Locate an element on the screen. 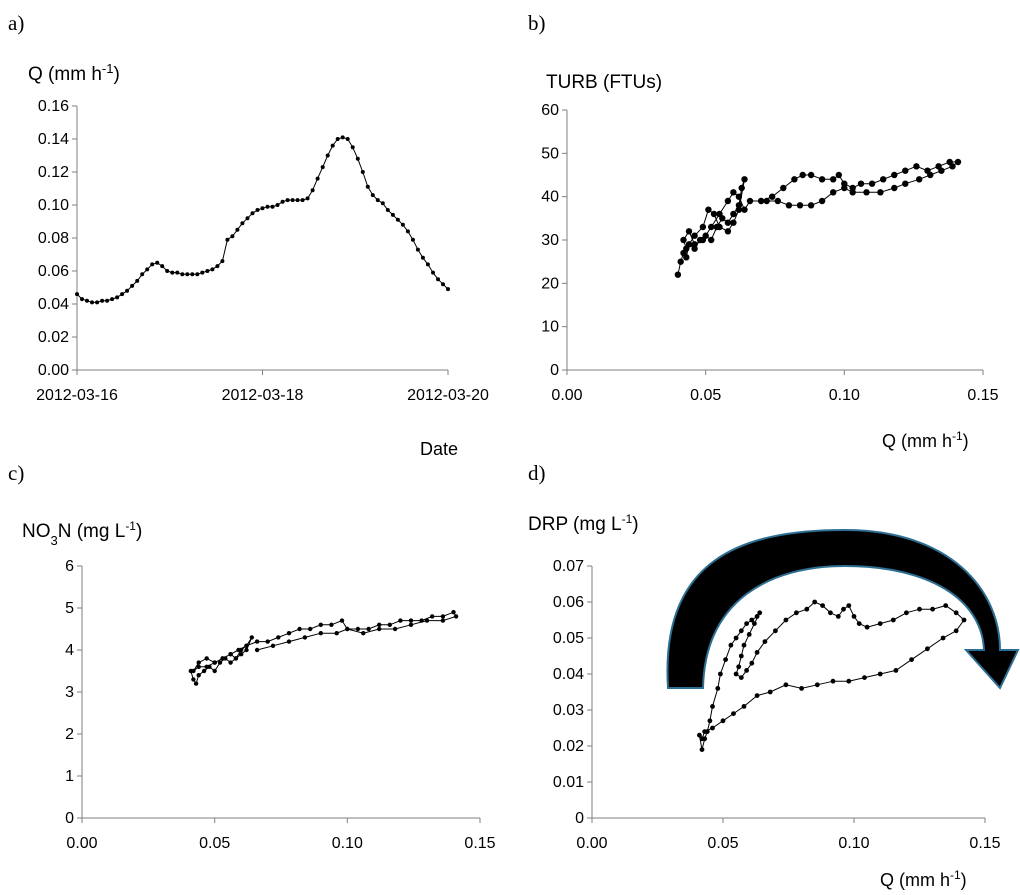  panel-b-y-tick-label: 0 is located at coordinates (554, 370).